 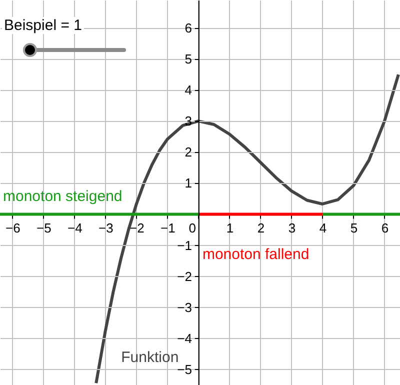 I want to click on y-tick-label: 1, so click(x=188, y=183).